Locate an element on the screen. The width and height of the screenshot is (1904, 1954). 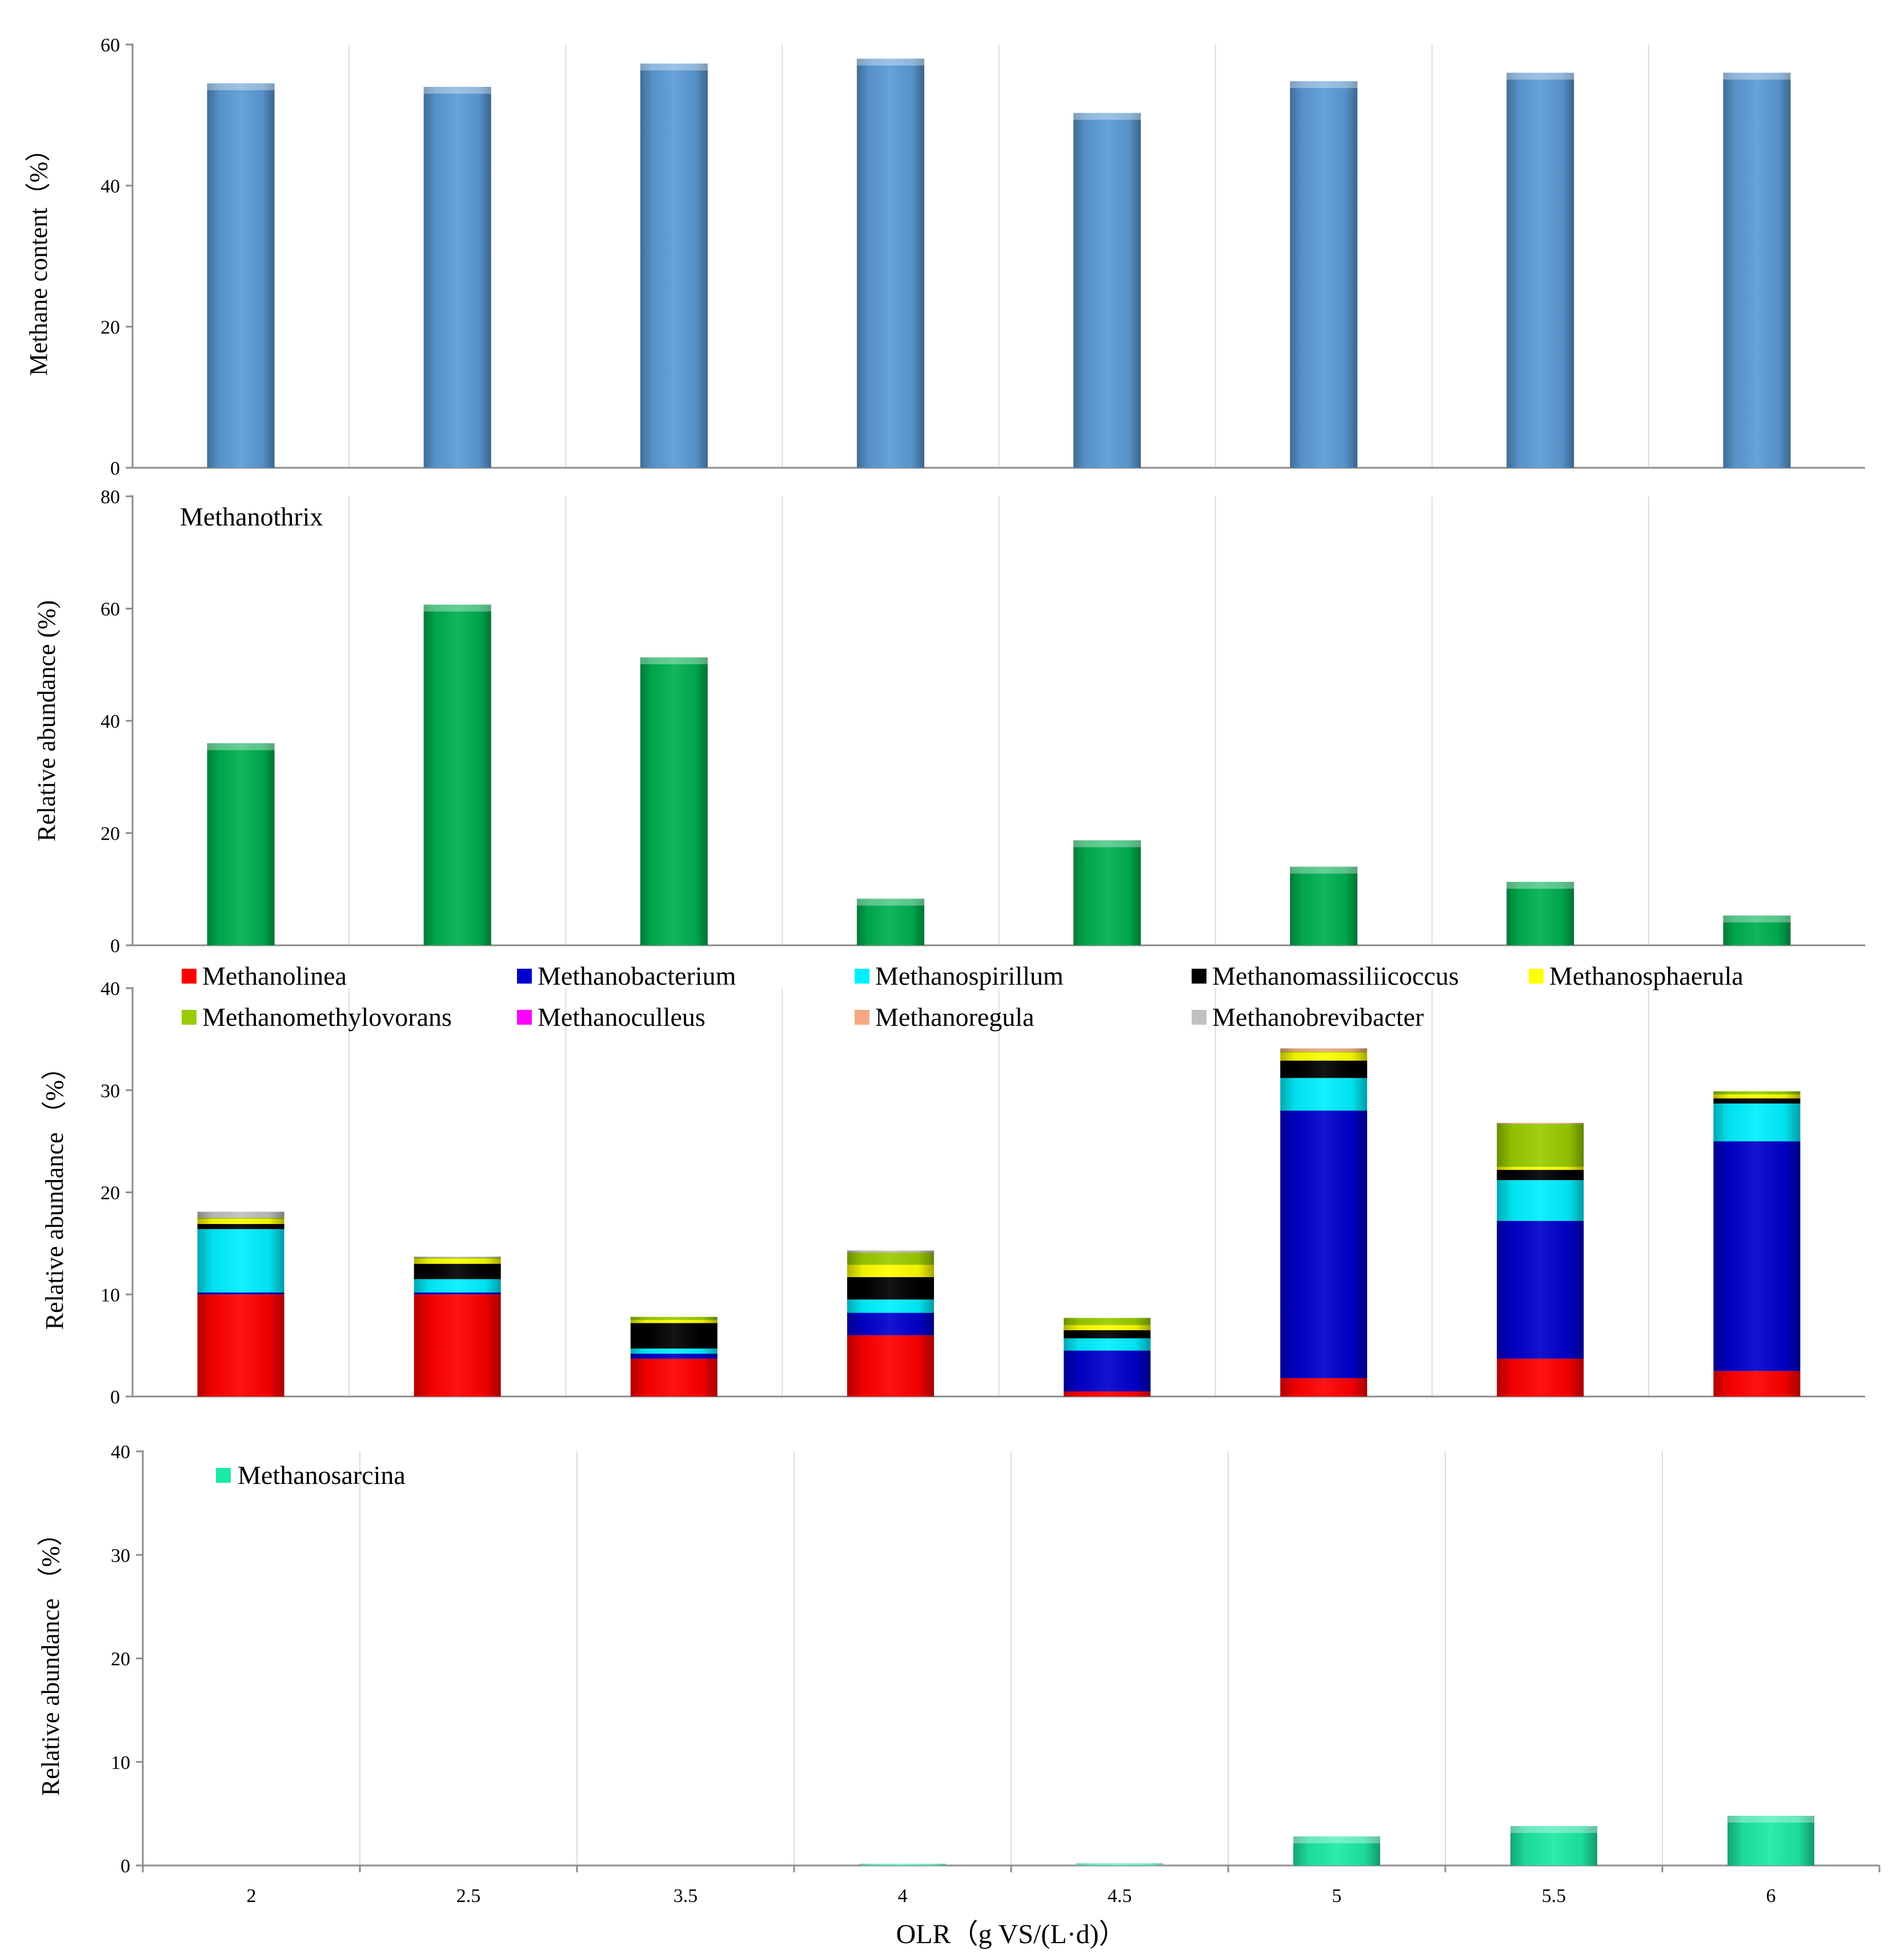
panel-annotation: Methanothrix is located at coordinates (251, 516).